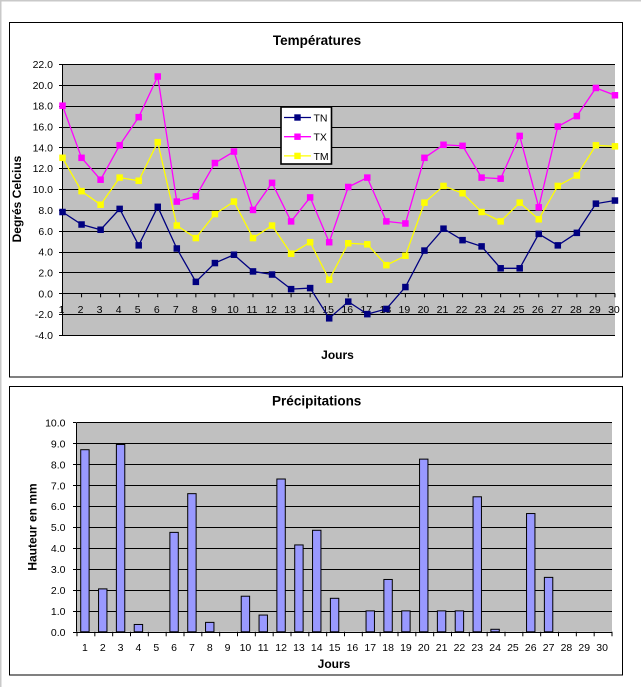  Describe the element at coordinates (58, 612) in the screenshot. I see `svg-text: 1.0` at that location.